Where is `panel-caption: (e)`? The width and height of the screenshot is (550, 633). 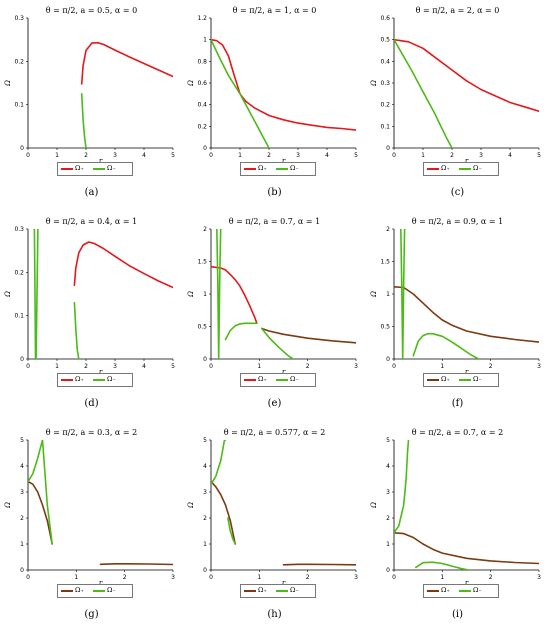 panel-caption: (e) is located at coordinates (274, 403).